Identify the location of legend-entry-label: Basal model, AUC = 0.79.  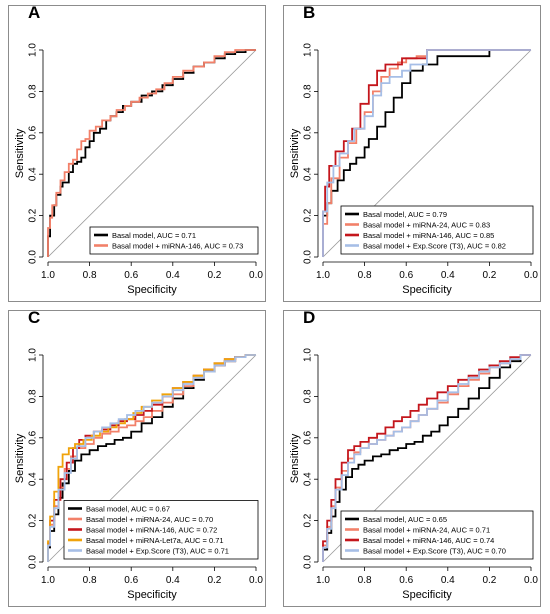
(405, 214).